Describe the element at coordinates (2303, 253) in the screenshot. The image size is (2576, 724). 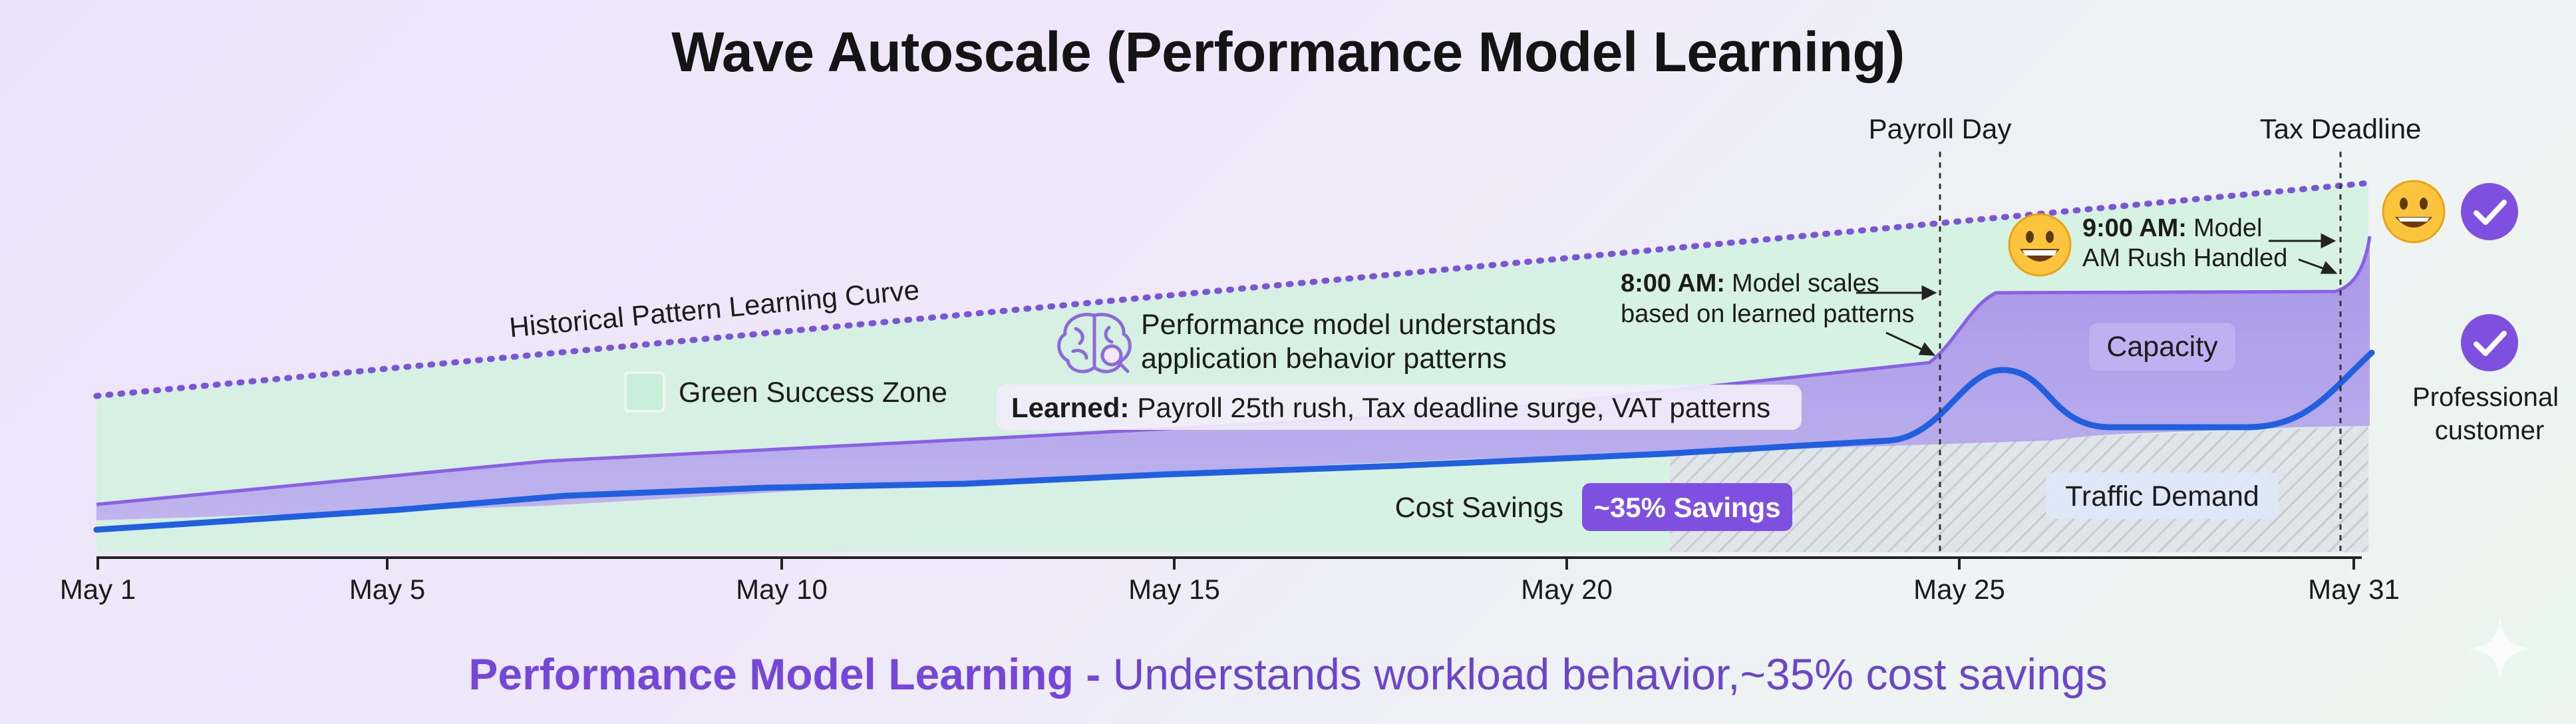
I see `am9-arrows` at that location.